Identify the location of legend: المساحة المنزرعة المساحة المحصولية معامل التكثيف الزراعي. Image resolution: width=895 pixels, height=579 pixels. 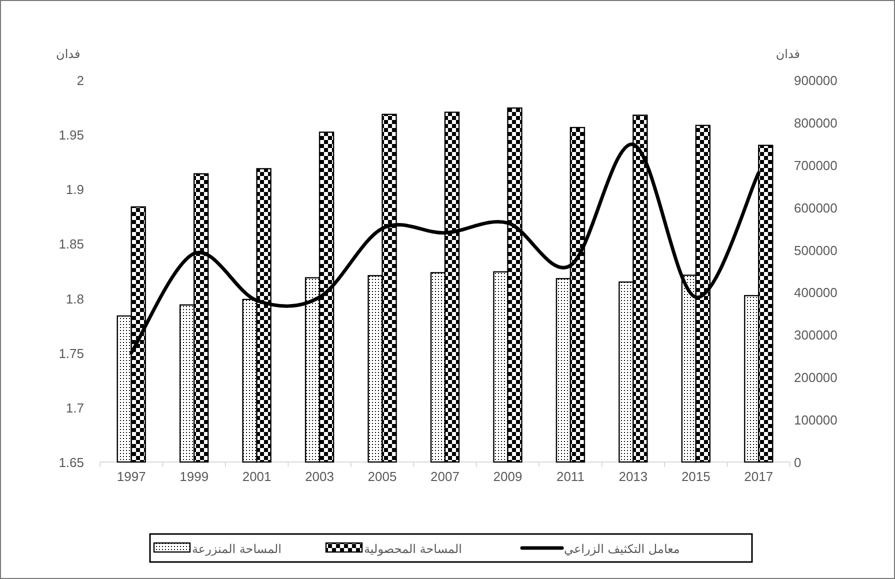
(451, 548).